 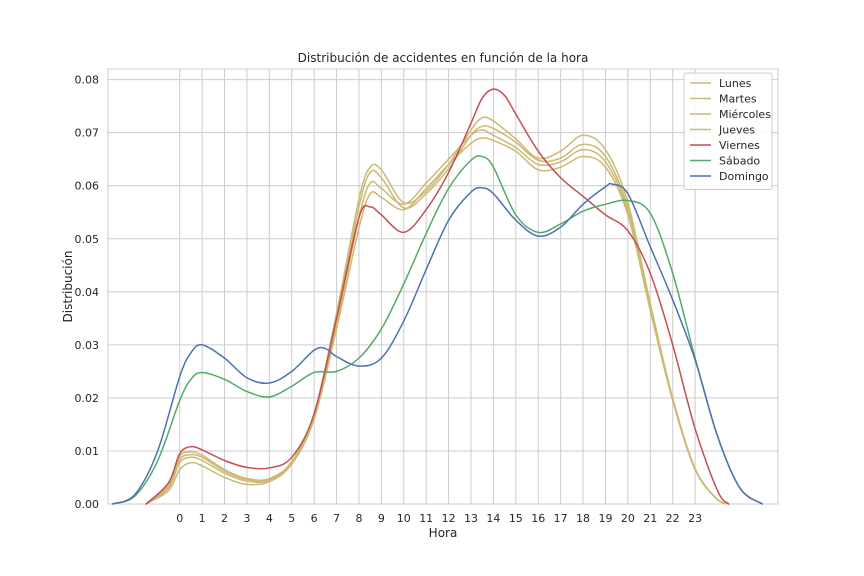 What do you see at coordinates (449, 518) in the screenshot?
I see `x-tick-label: 12` at bounding box center [449, 518].